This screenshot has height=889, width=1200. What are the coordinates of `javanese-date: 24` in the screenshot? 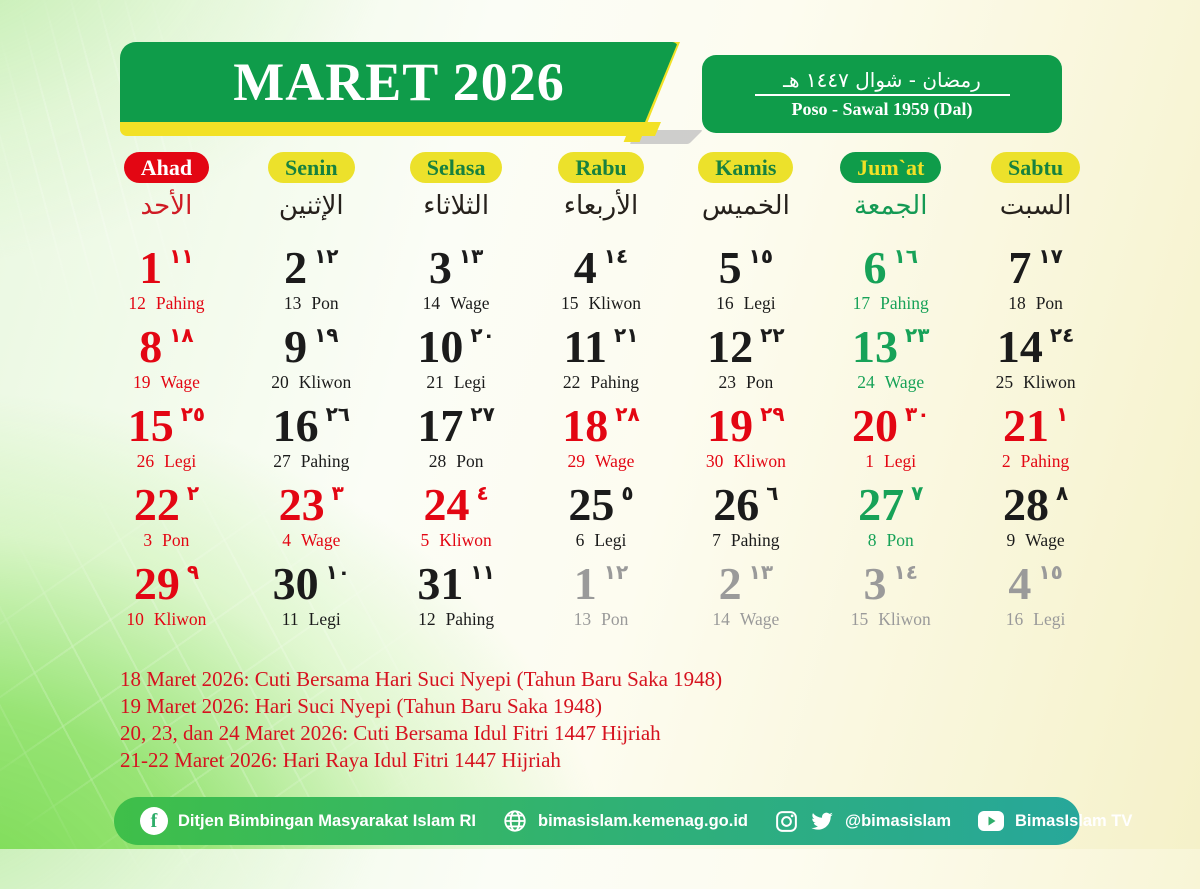 It's located at (866, 382).